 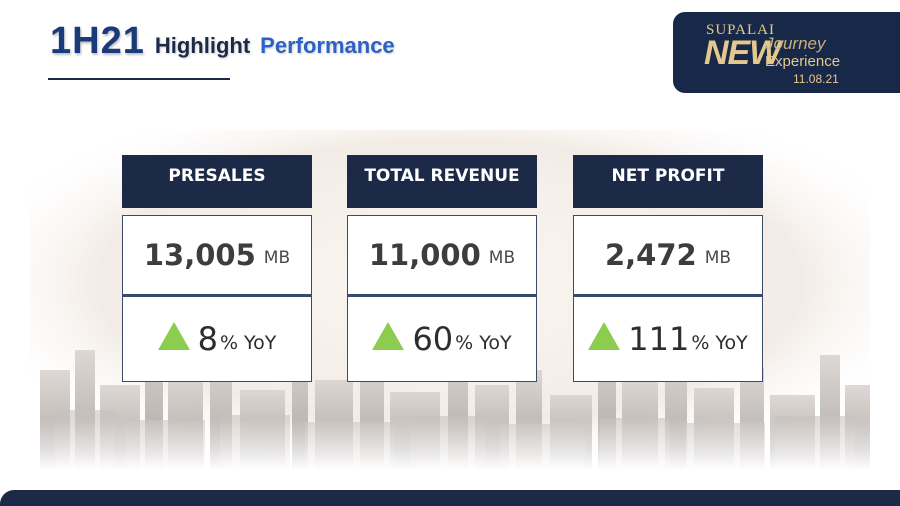 I want to click on logo-date: 11.08.21, so click(x=816, y=79).